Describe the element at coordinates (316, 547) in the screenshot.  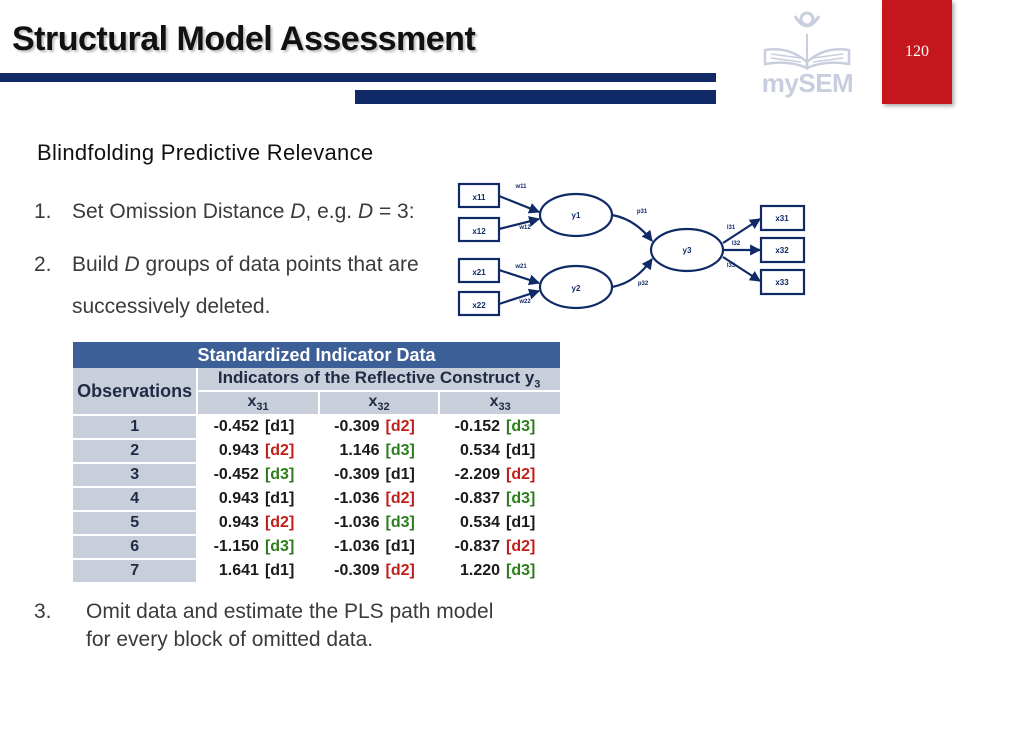
I see `table-row: 6 -1.150 [d3] -1.036 [d1] -0.837 [d2]` at that location.